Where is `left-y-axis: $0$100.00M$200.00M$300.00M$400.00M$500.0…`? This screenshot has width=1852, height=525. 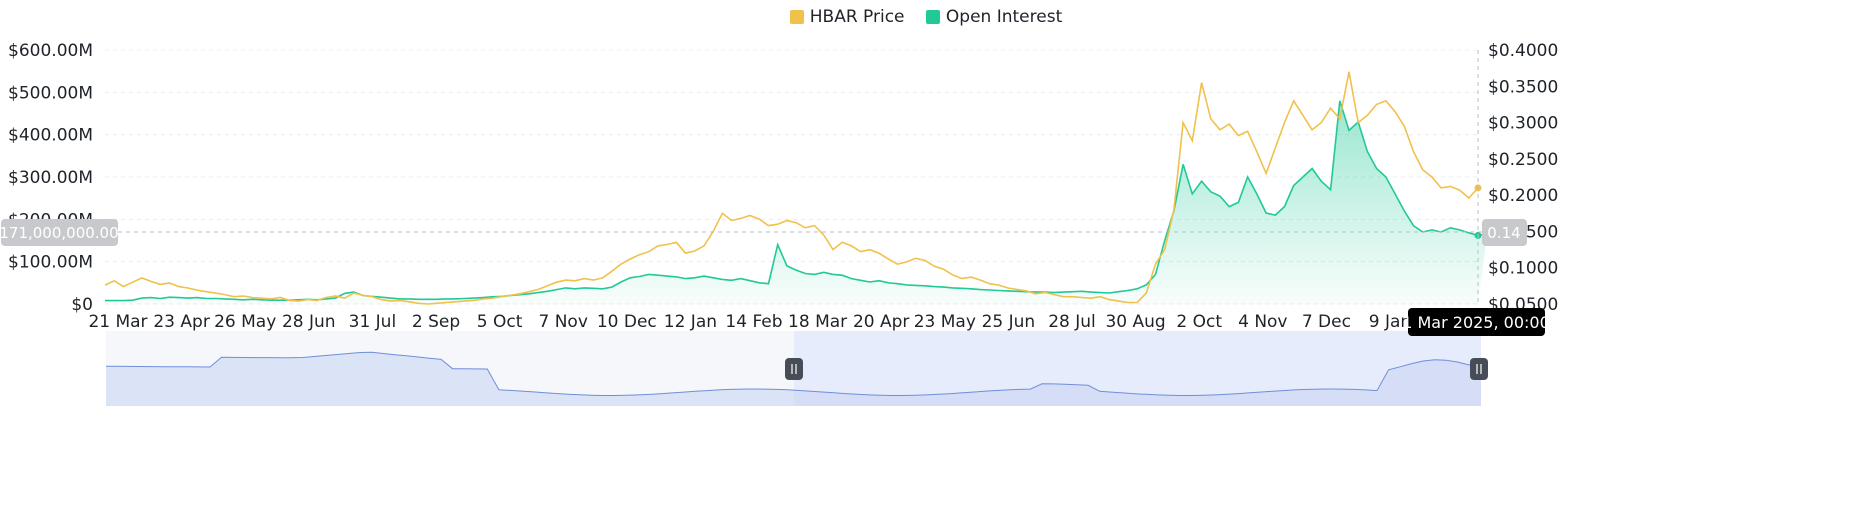
left-y-axis: $0$100.00M$200.00M$300.00M$400.00M$500.0… is located at coordinates (50, 178).